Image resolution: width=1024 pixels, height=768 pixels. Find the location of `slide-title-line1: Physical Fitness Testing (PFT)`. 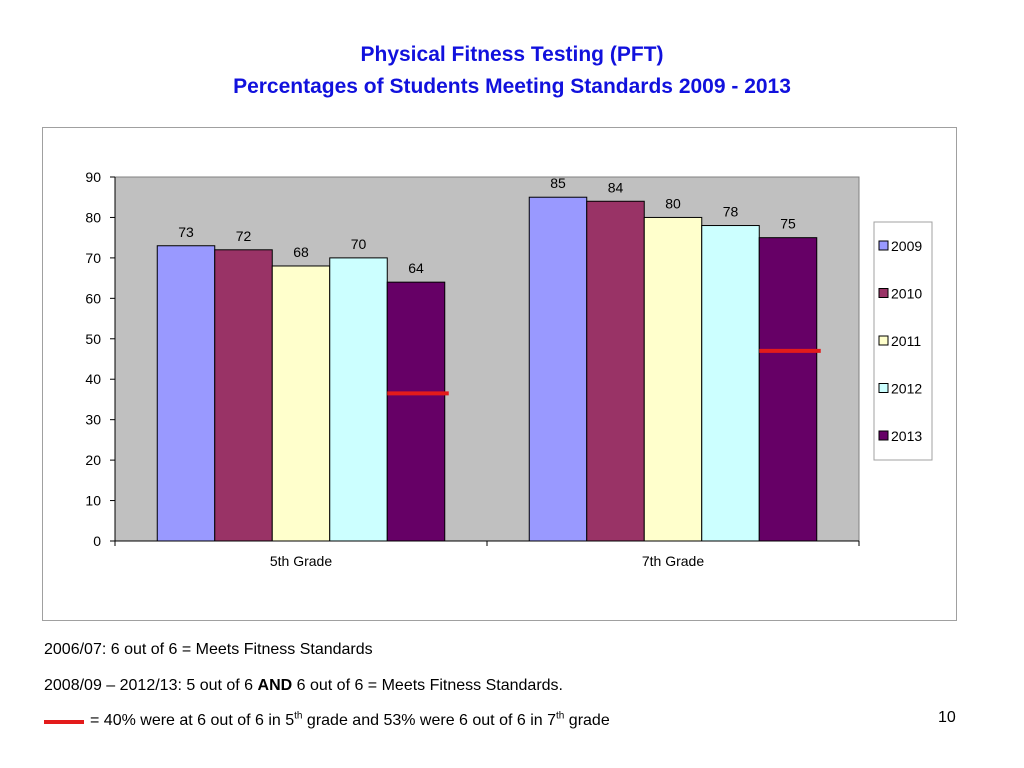

slide-title-line1: Physical Fitness Testing (PFT) is located at coordinates (512, 54).